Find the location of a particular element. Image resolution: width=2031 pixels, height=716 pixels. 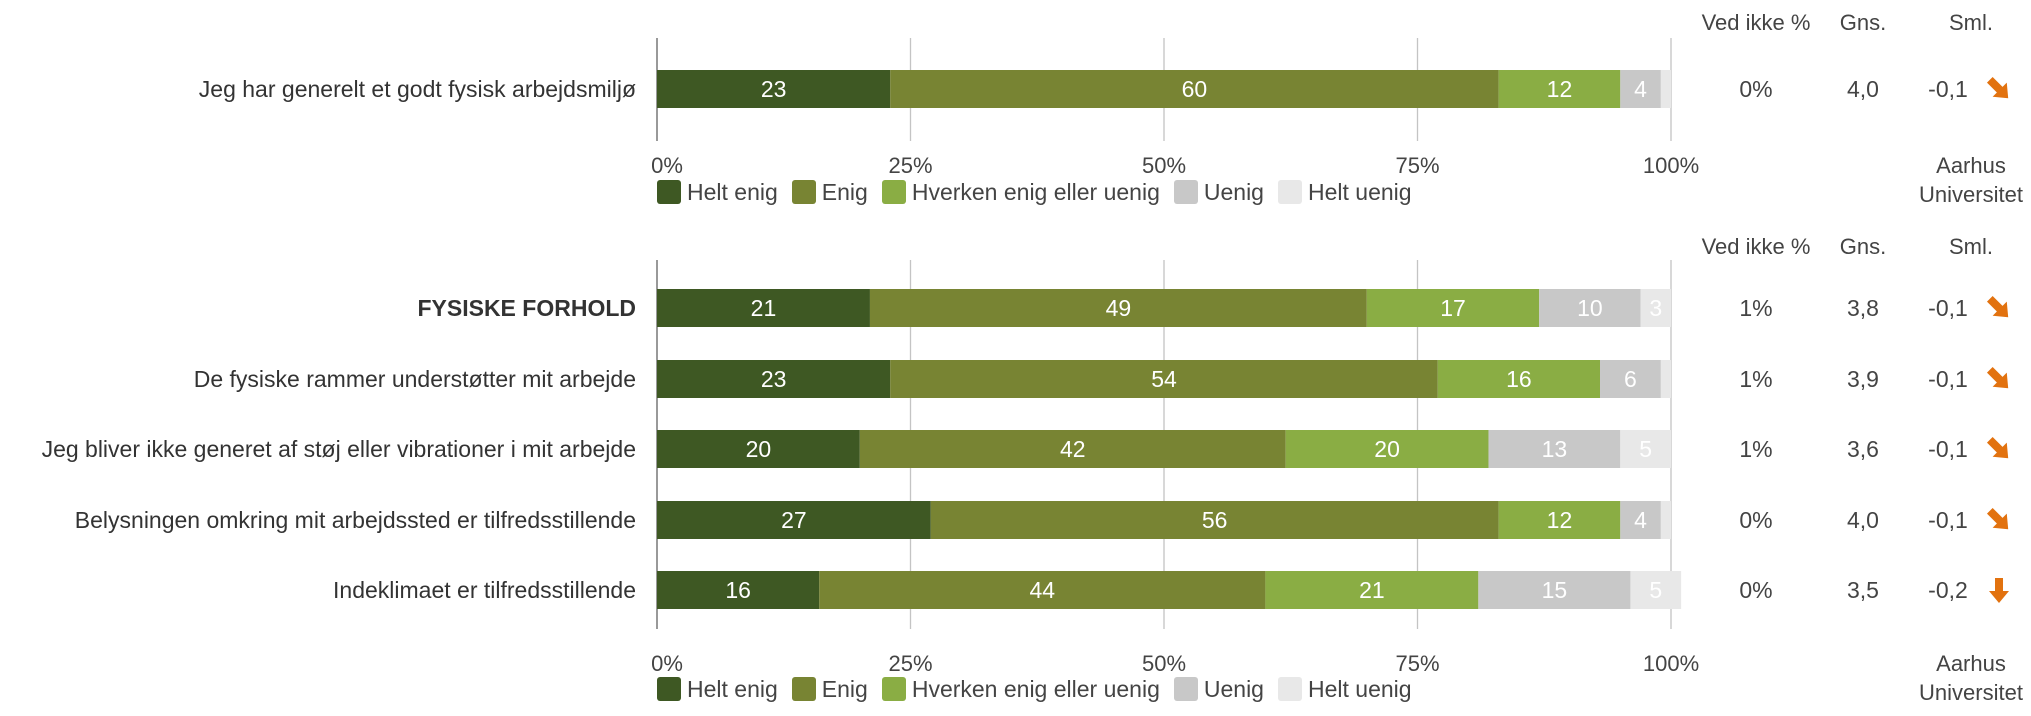

legend-label: Uenig is located at coordinates (1233, 191).